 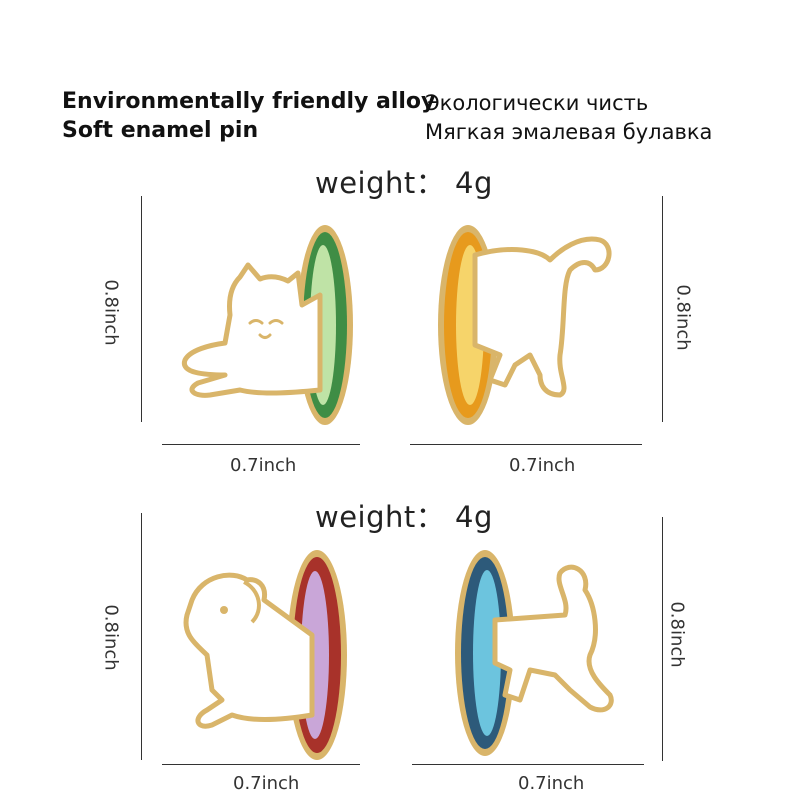 I want to click on height-label-bottom-right: 0.8inch, so click(x=677, y=634).